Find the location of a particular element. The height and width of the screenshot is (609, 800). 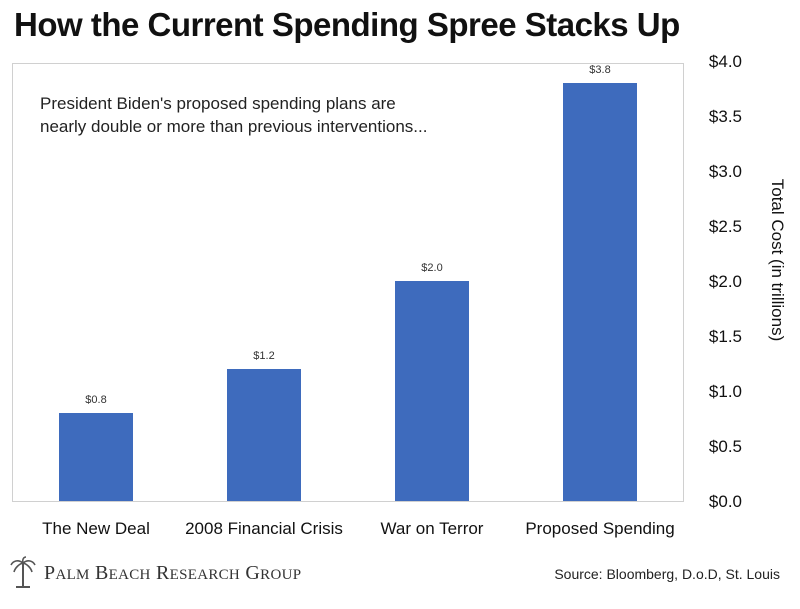

brand-name: PALM BEACH RESEARCH GROUP is located at coordinates (173, 572).